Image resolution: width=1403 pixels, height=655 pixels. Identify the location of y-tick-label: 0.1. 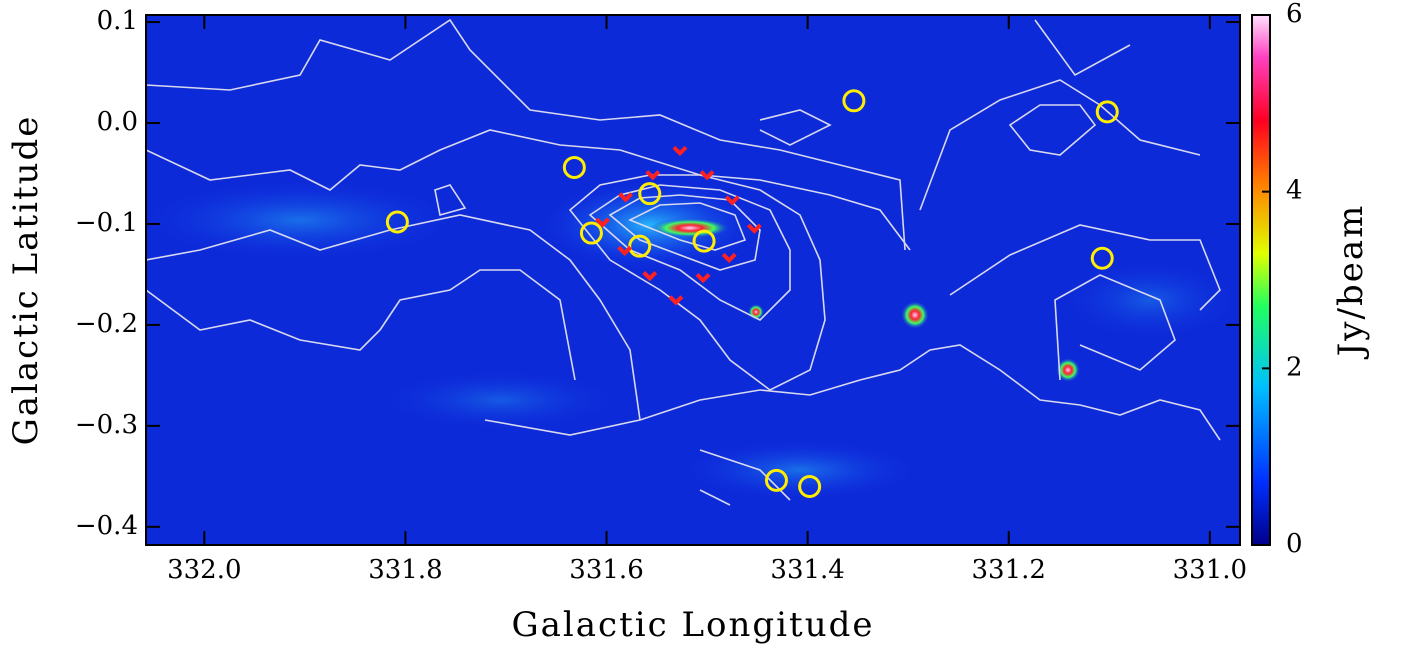
(117, 21).